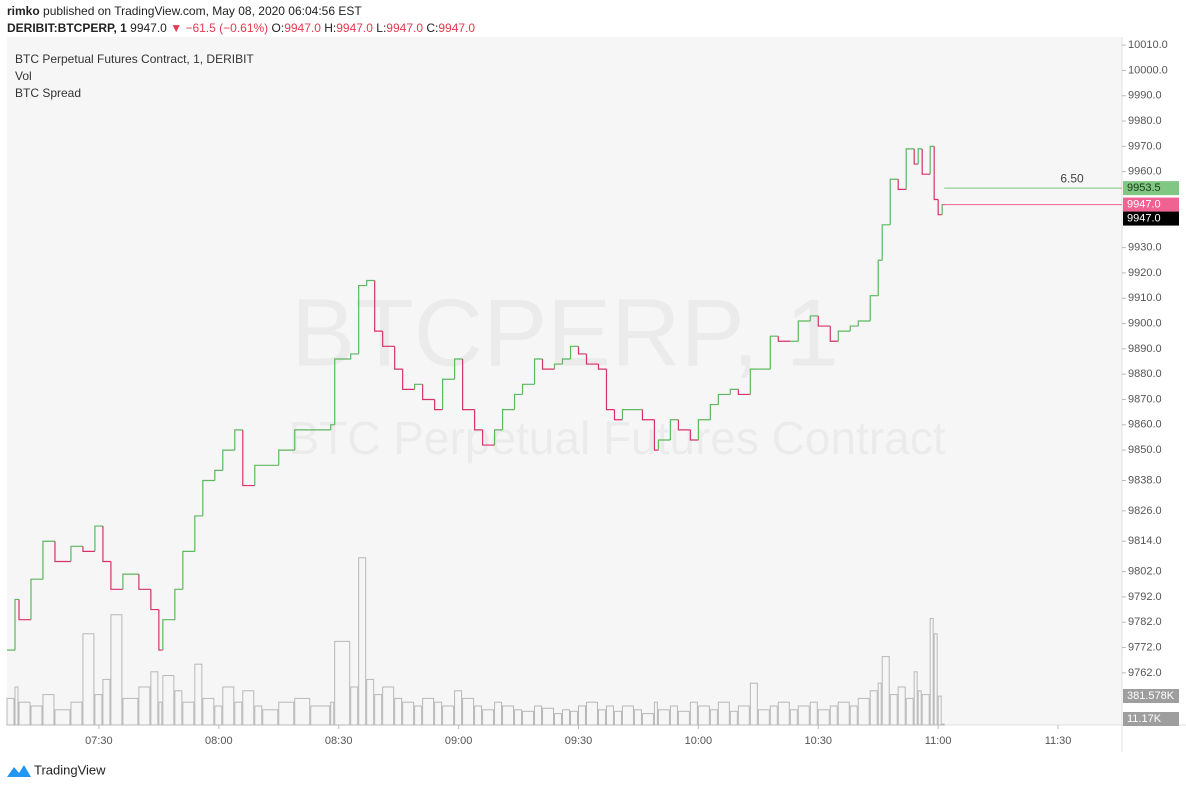 The width and height of the screenshot is (1186, 789). I want to click on y-tick-label: 9890.0, so click(1145, 349).